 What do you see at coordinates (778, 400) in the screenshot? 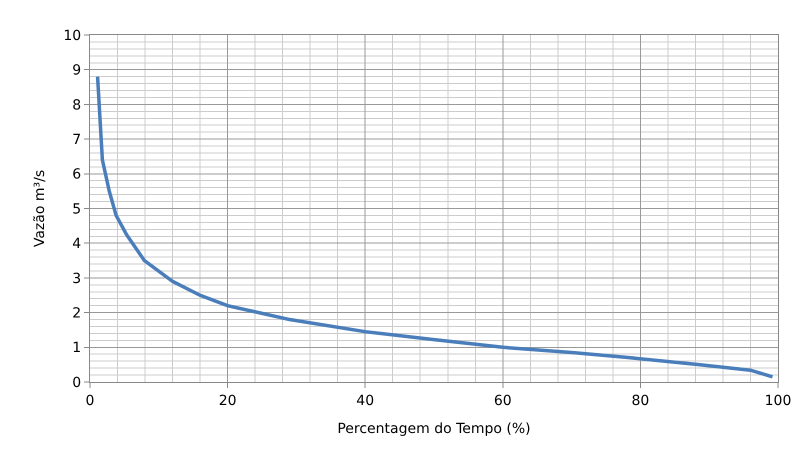
I see `x-tick-label: 100` at bounding box center [778, 400].